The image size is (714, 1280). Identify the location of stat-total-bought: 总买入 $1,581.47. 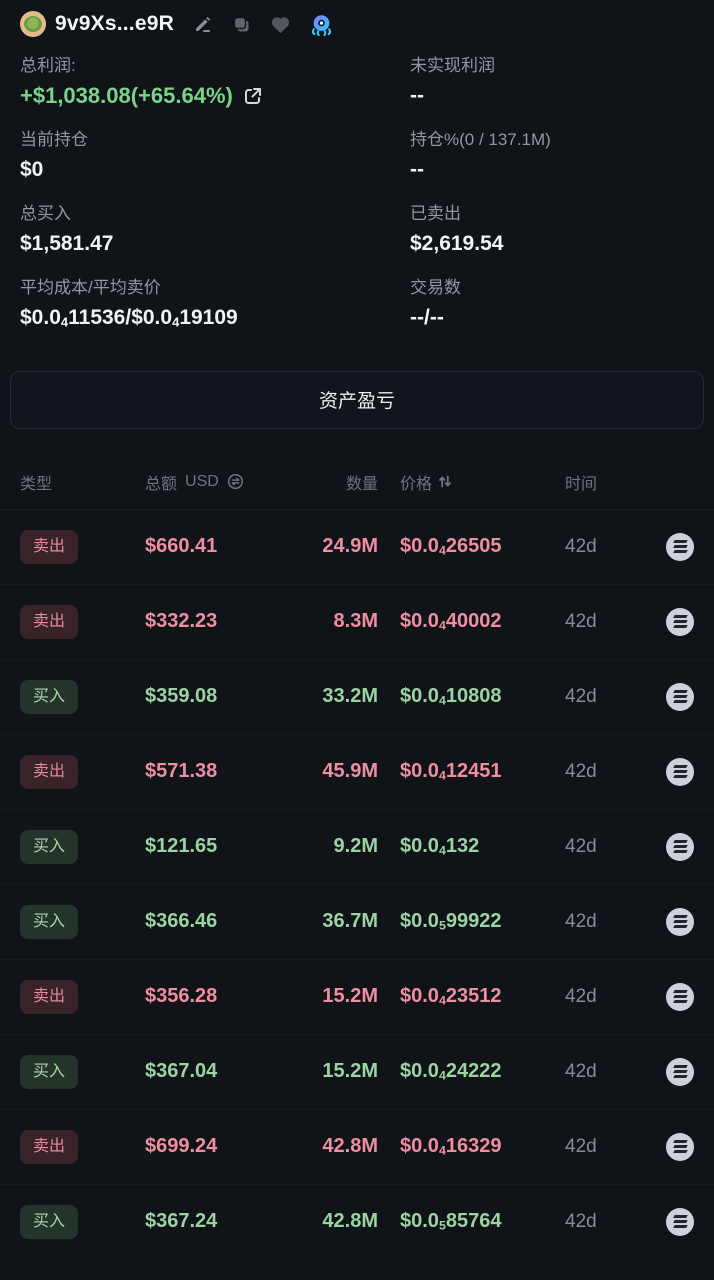
(188, 230).